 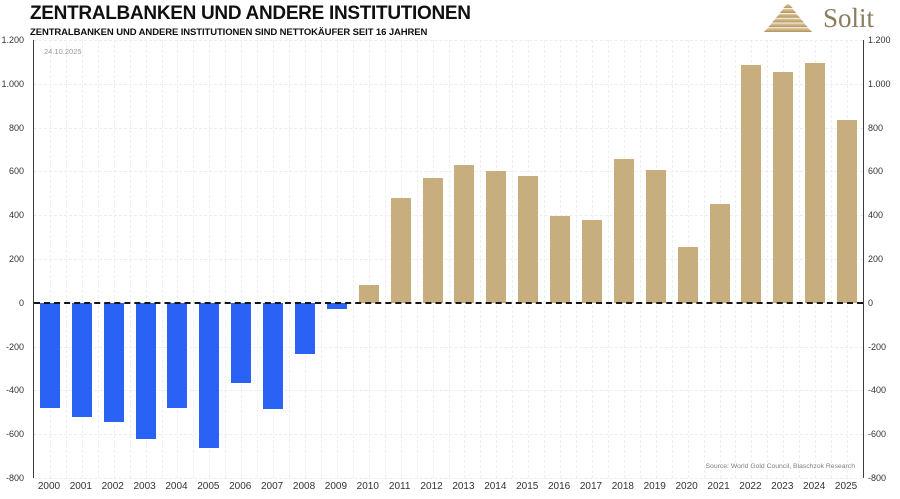 What do you see at coordinates (871, 302) in the screenshot?
I see `y-tick-label-right: 0` at bounding box center [871, 302].